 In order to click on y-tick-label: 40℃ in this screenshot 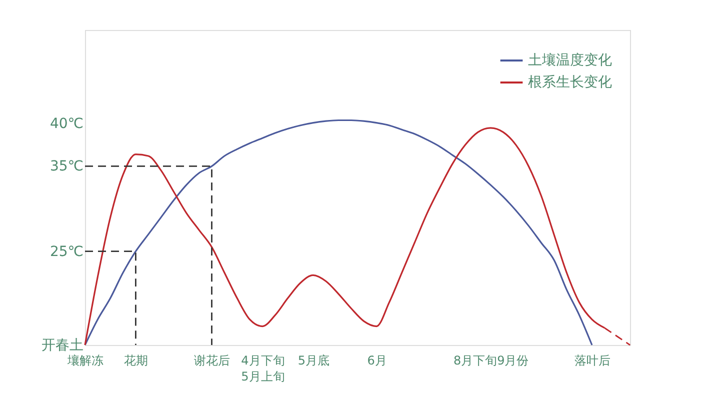, I will do `click(67, 124)`.